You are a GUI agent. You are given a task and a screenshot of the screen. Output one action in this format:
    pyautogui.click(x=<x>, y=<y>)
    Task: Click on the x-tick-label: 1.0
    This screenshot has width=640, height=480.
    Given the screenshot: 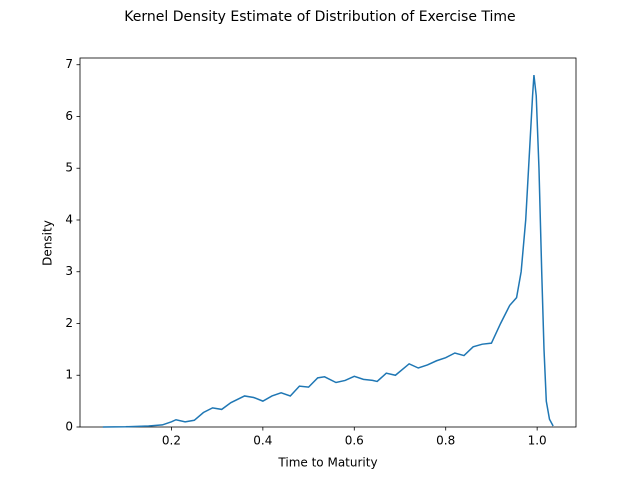 What is the action you would take?
    pyautogui.click(x=537, y=441)
    